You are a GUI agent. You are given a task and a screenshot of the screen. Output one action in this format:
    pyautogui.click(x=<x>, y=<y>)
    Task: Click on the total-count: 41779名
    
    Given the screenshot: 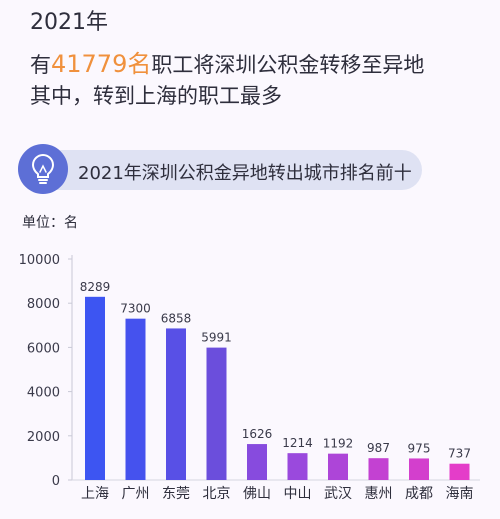 What is the action you would take?
    pyautogui.click(x=101, y=64)
    